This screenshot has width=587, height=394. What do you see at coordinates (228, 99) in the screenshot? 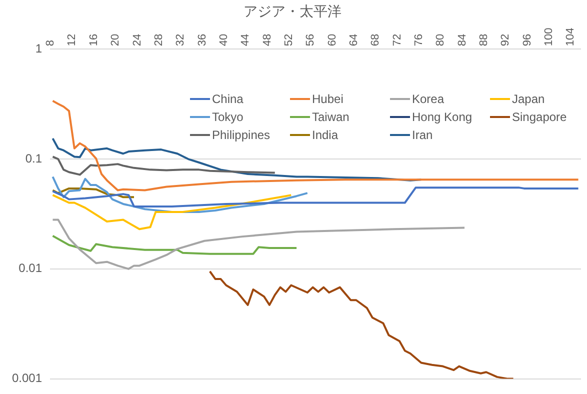
I see `legend-label: China` at bounding box center [228, 99].